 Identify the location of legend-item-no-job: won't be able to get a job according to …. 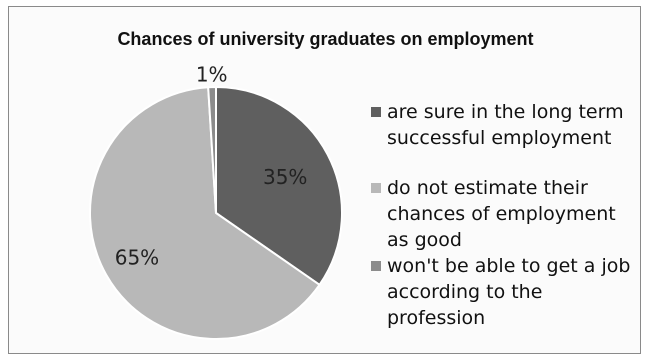
(501, 292).